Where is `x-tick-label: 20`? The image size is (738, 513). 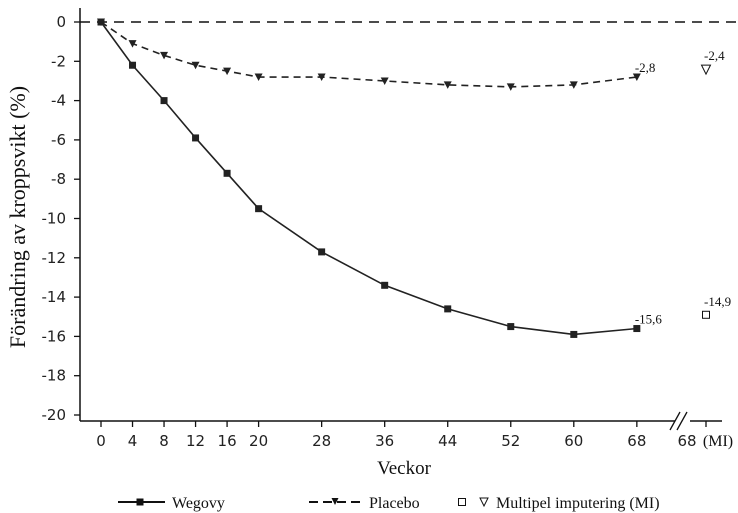
x-tick-label: 20 is located at coordinates (258, 441).